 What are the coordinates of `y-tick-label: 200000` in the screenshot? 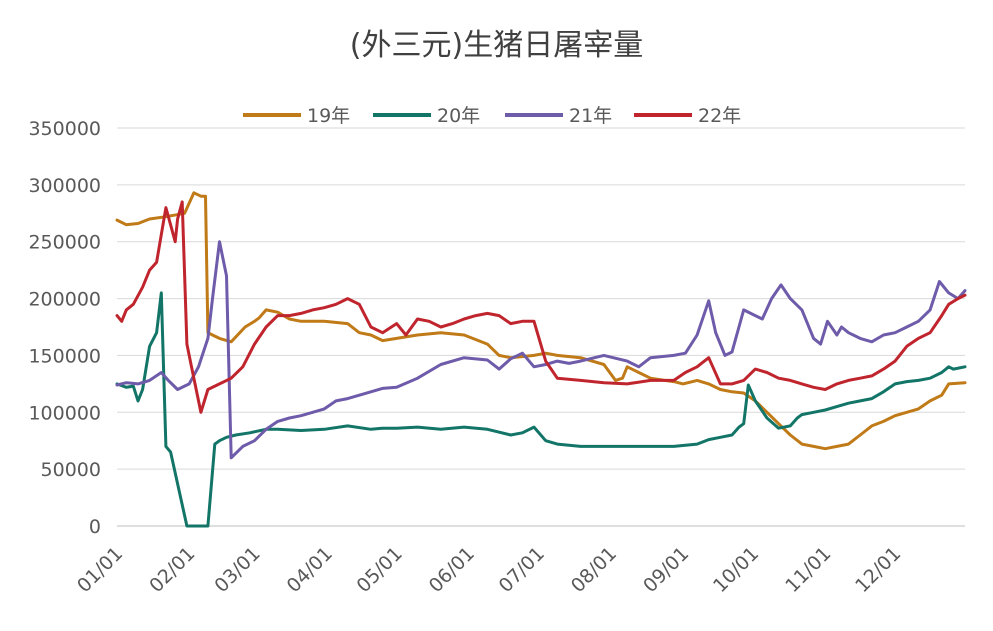 It's located at (64, 300).